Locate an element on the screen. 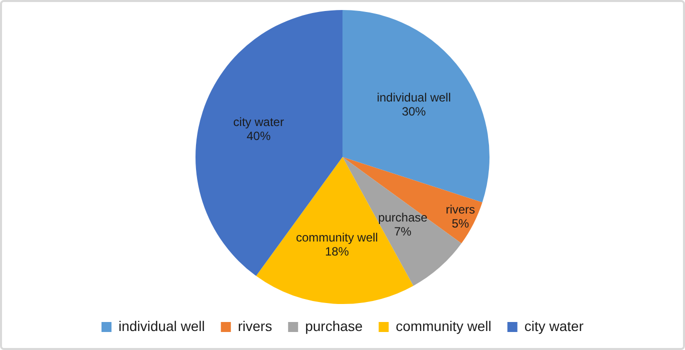  legend-label: community well is located at coordinates (444, 326).